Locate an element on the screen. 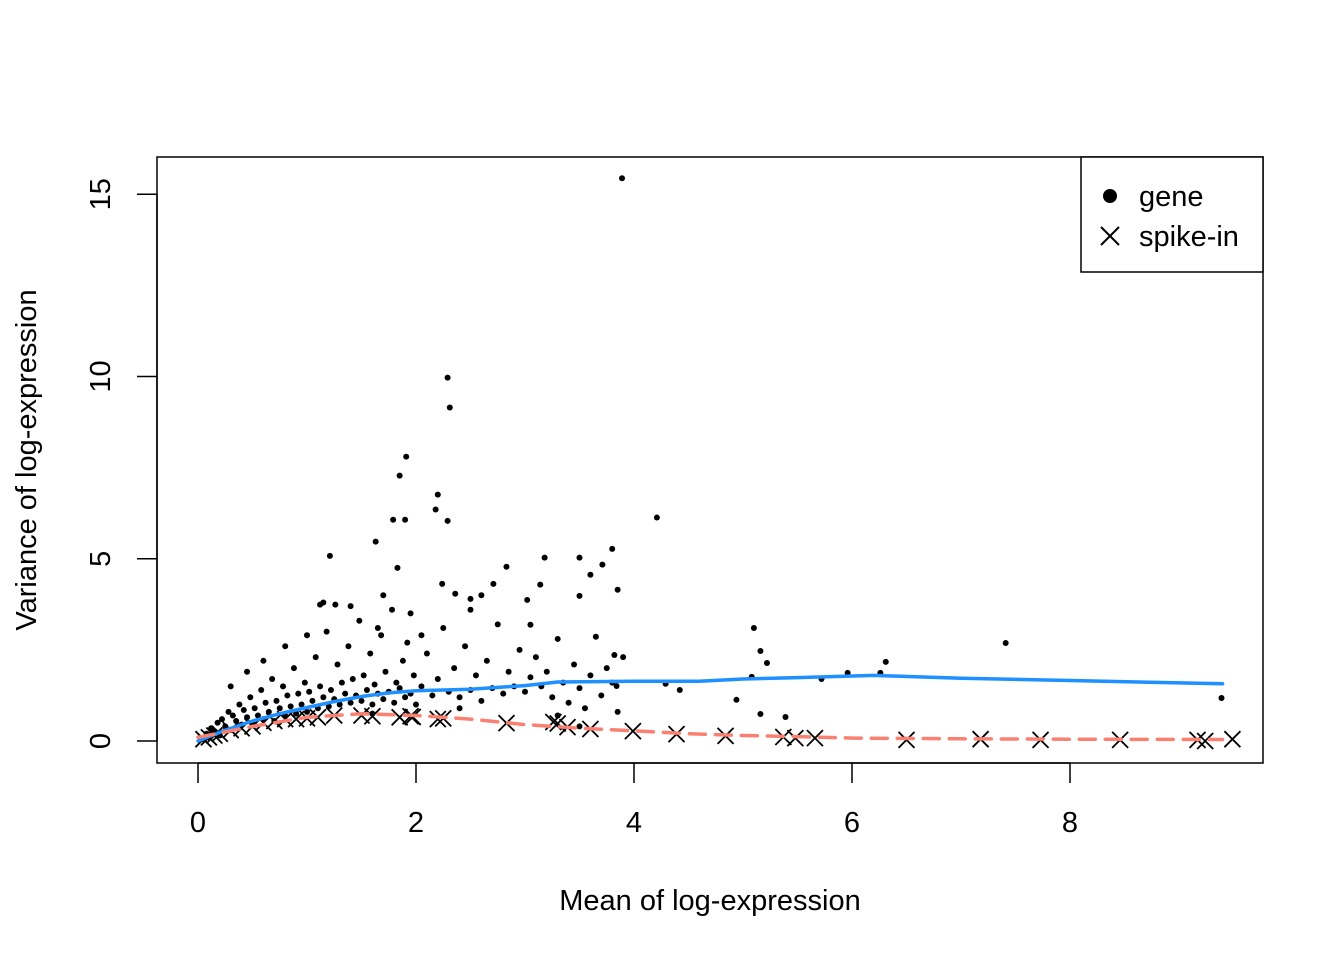  legend-gene-marker is located at coordinates (1110, 196).